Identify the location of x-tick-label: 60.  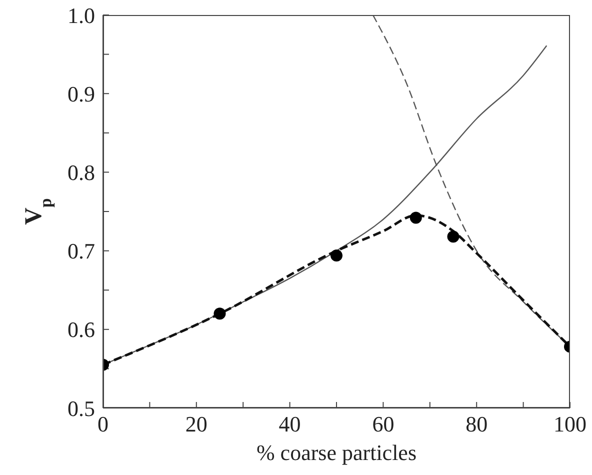
(383, 424).